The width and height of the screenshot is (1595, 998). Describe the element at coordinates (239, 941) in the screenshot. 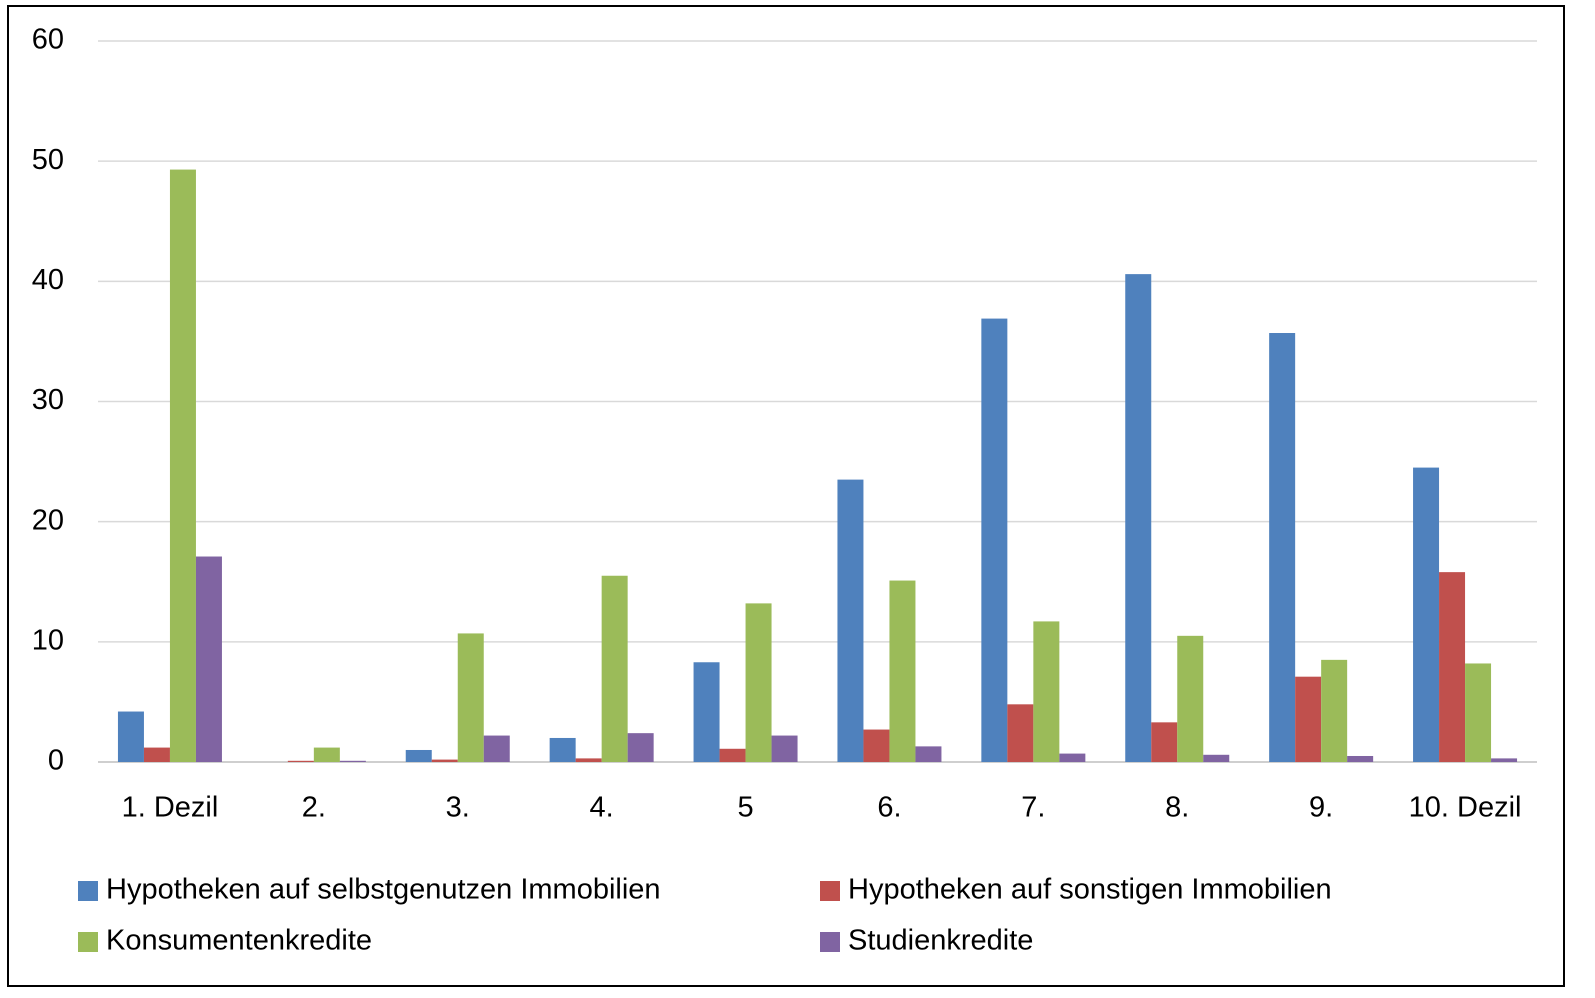

I see `legend-label: Konsumentenkredite` at that location.